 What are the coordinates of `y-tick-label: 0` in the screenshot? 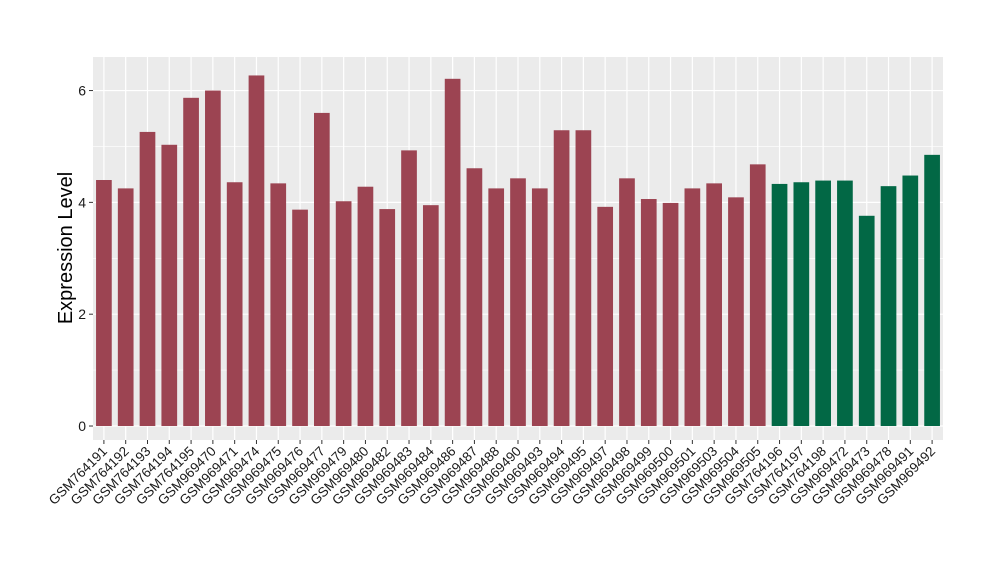 It's located at (82, 426).